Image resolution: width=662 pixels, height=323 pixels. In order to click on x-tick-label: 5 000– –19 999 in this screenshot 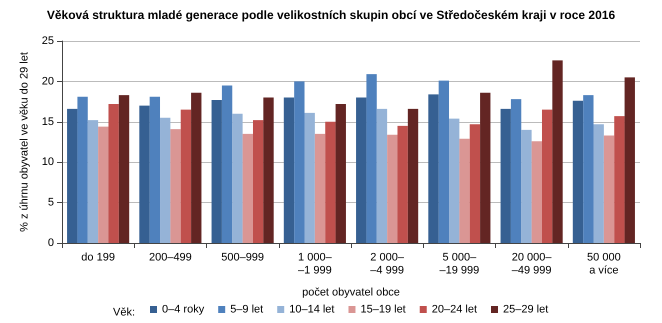, I will do `click(459, 264)`.